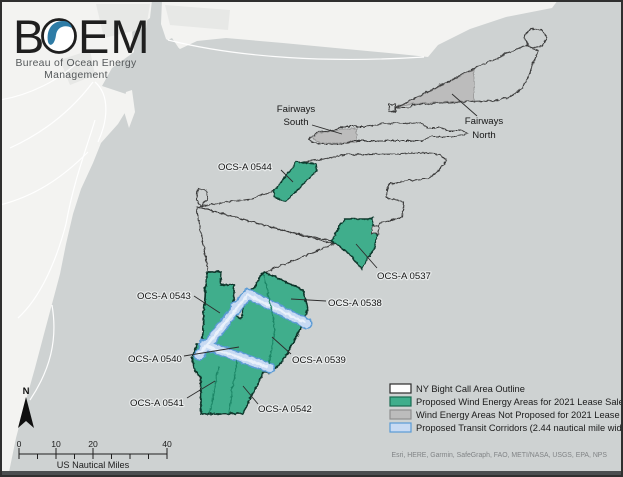  Describe the element at coordinates (56, 444) in the screenshot. I see `scale-tick-10: 10` at that location.